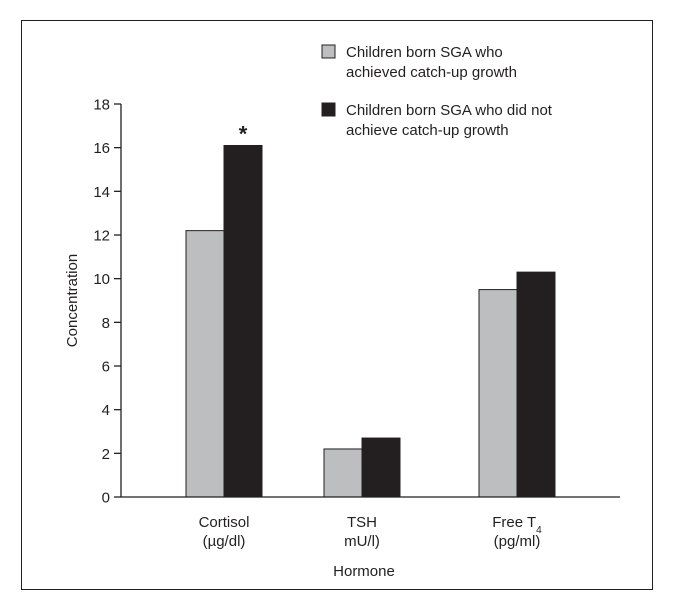  I want to click on y-tick-label: 8, so click(106, 323).